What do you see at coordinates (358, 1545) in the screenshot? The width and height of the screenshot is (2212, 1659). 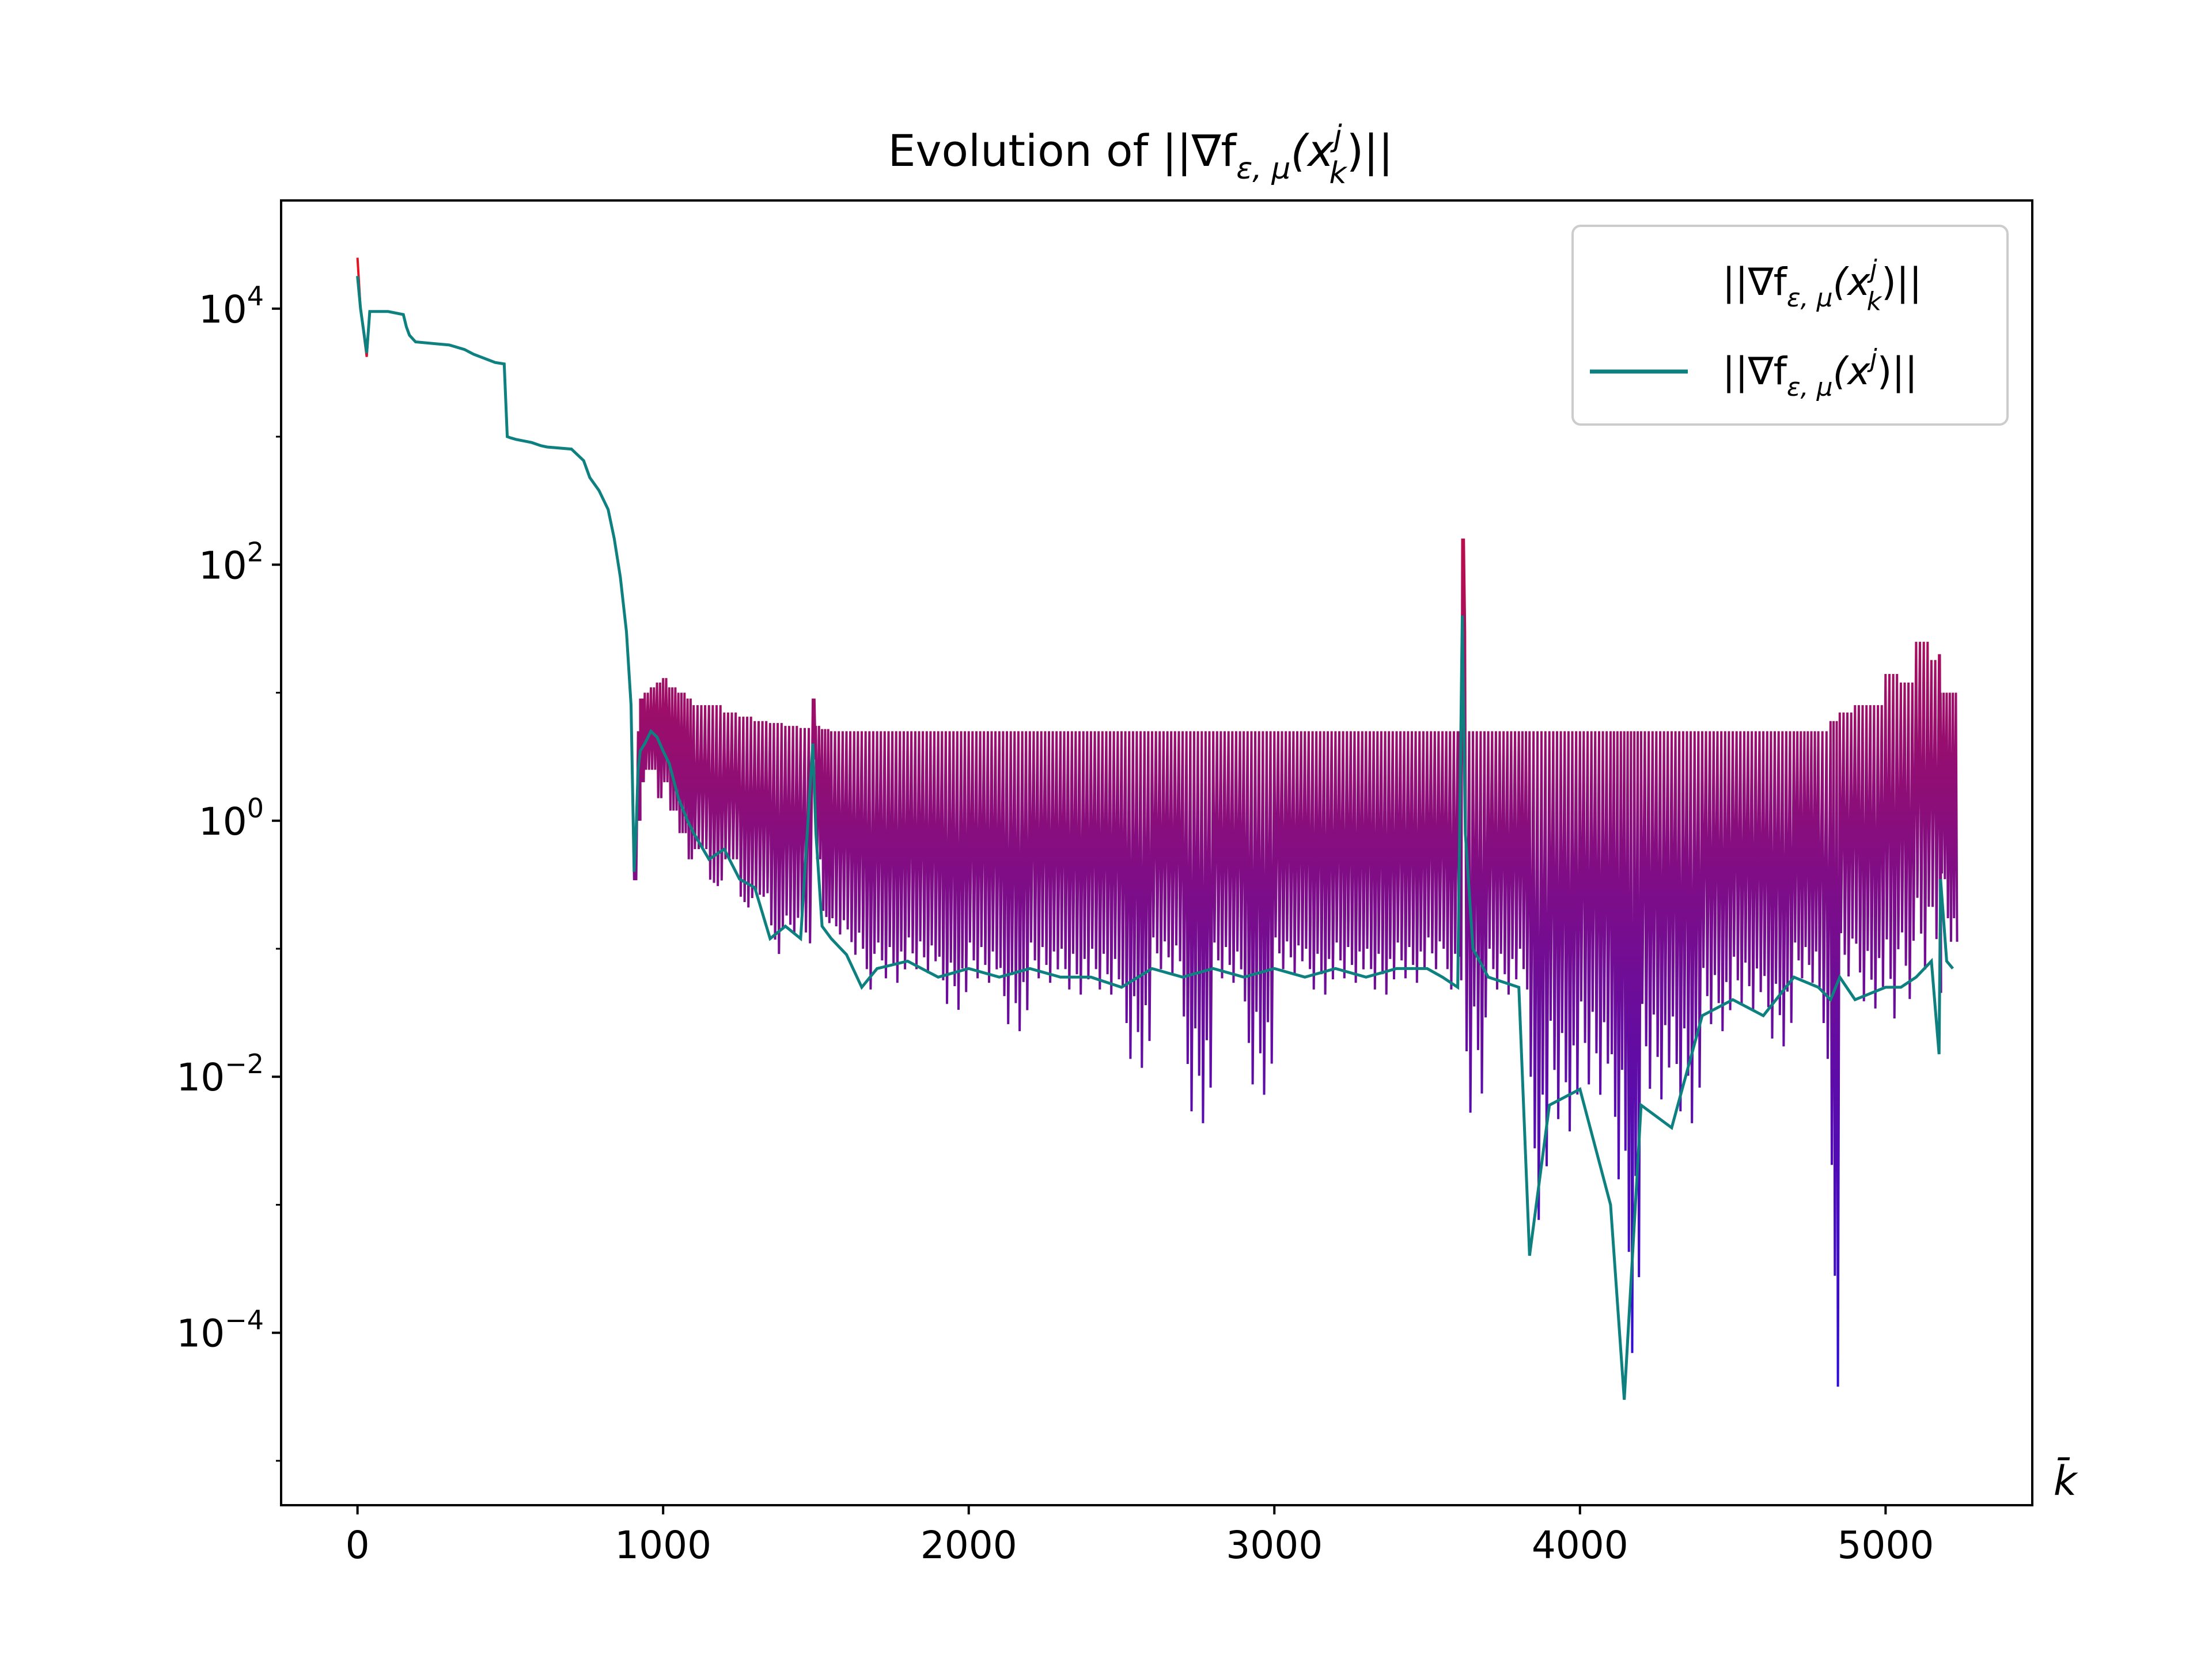 I see `x-tick-label: 0` at bounding box center [358, 1545].